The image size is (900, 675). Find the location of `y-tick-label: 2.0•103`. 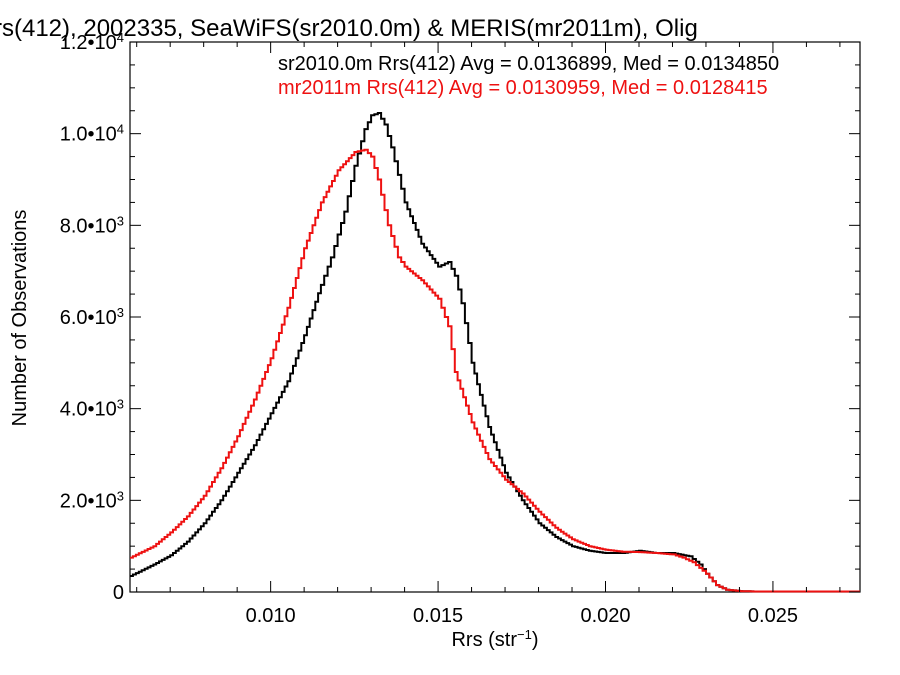

y-tick-label: 2.0•103 is located at coordinates (92, 500).